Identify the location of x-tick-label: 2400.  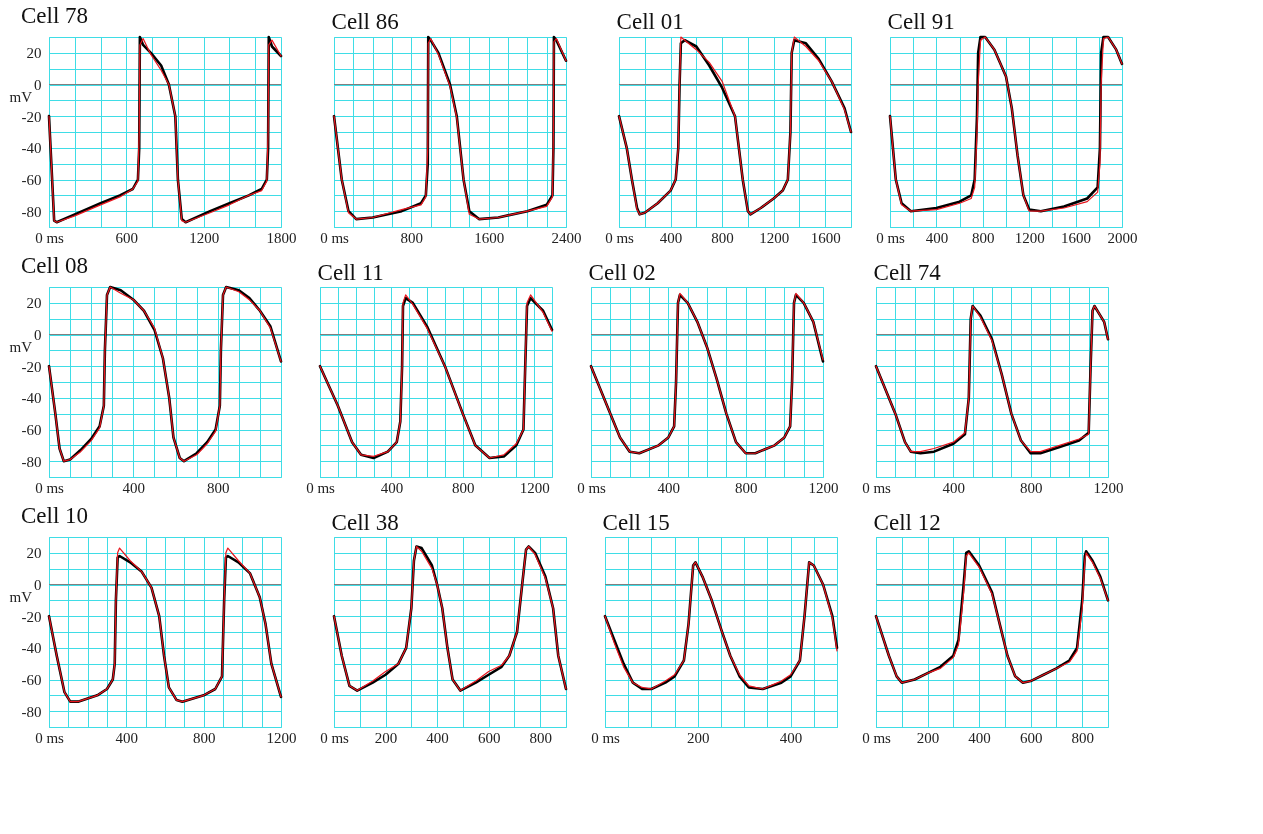
(566, 237).